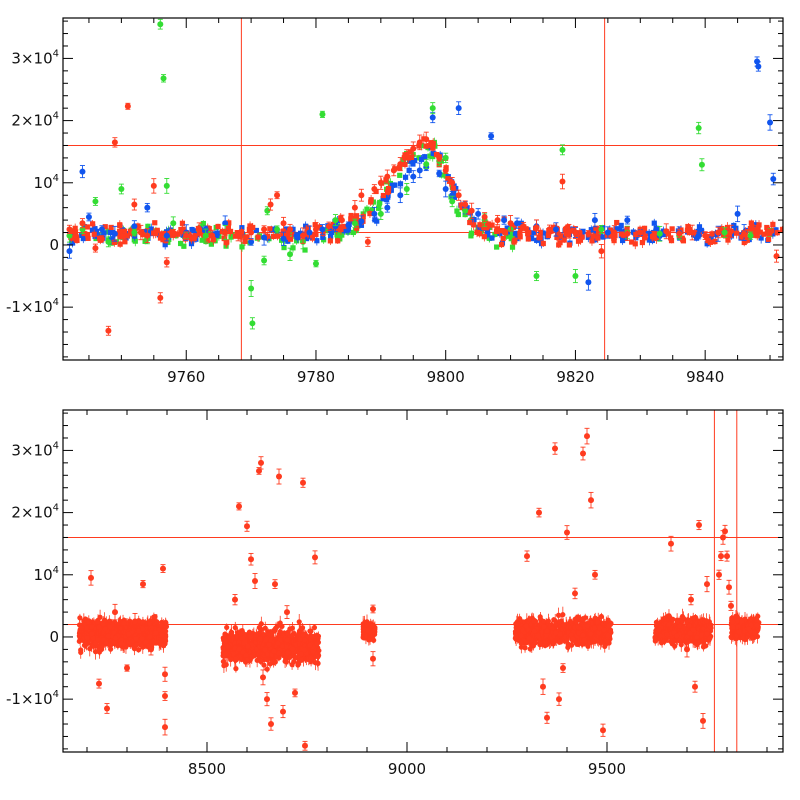 The height and width of the screenshot is (800, 800). Describe the element at coordinates (446, 377) in the screenshot. I see `x-tick-label: 9800` at that location.